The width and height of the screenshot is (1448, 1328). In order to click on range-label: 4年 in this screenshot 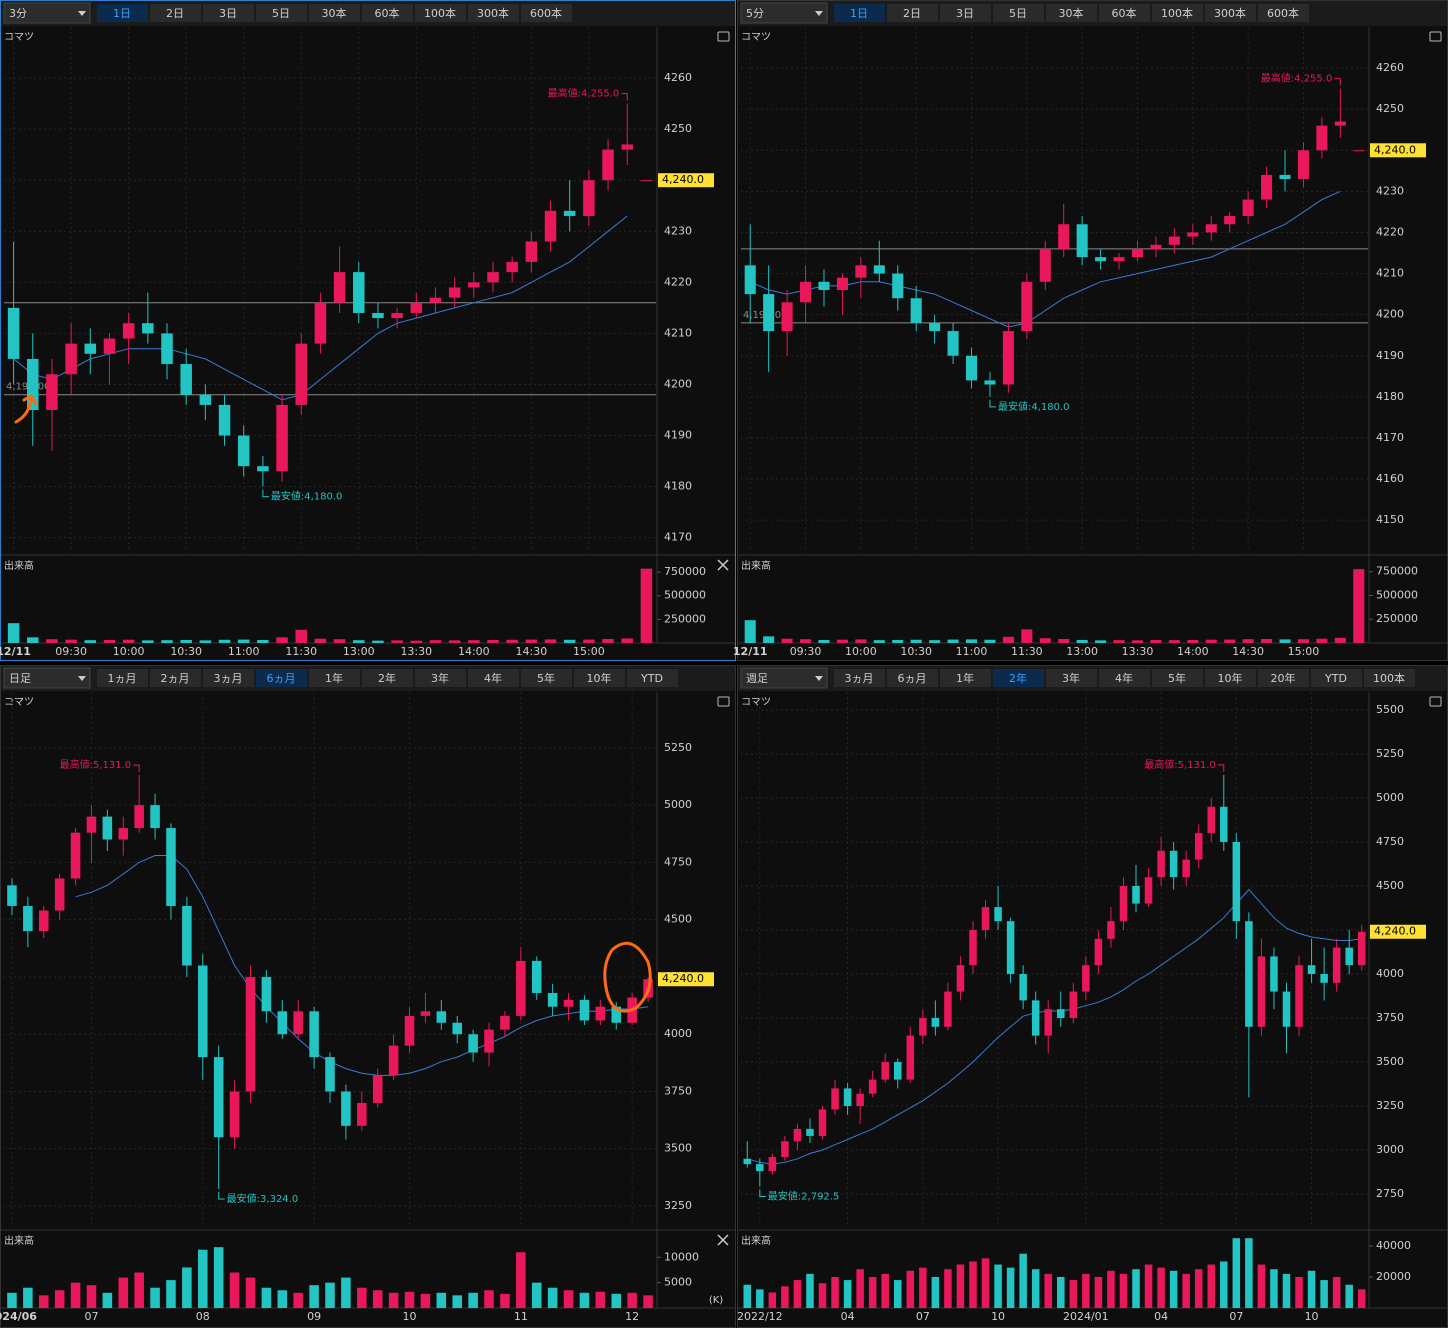, I will do `click(1124, 678)`.